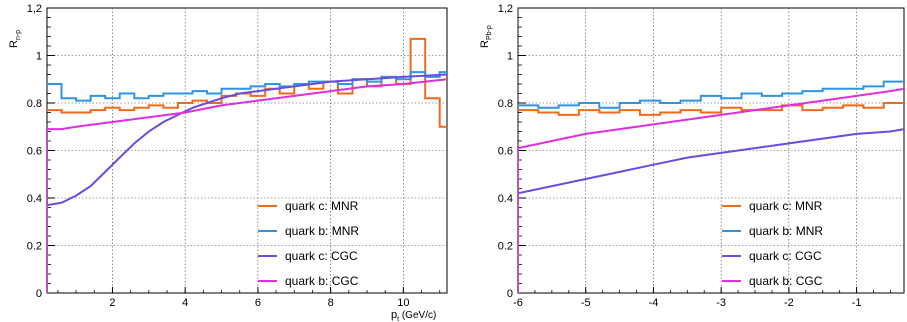 The image size is (907, 322). Describe the element at coordinates (413, 315) in the screenshot. I see `x-axis-title: pt (GeV/c)` at that location.